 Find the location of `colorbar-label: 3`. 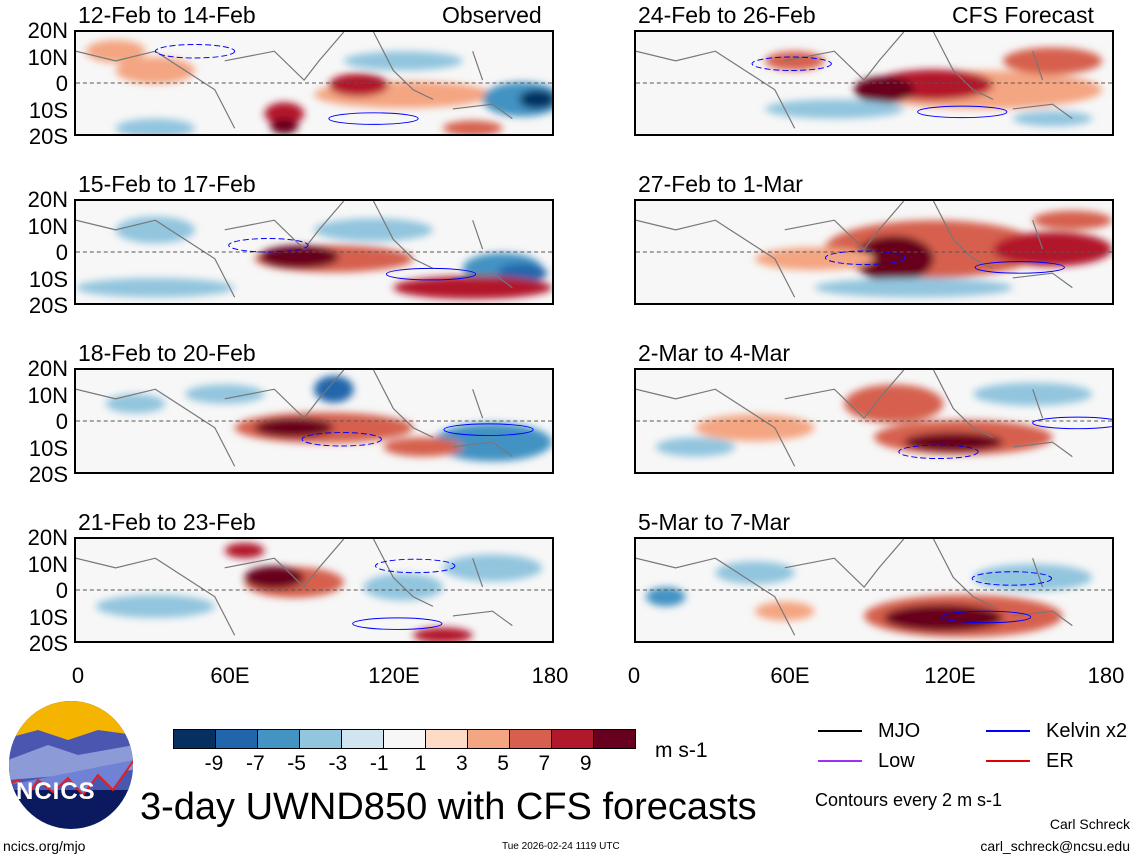

colorbar-label: 3 is located at coordinates (461, 763).